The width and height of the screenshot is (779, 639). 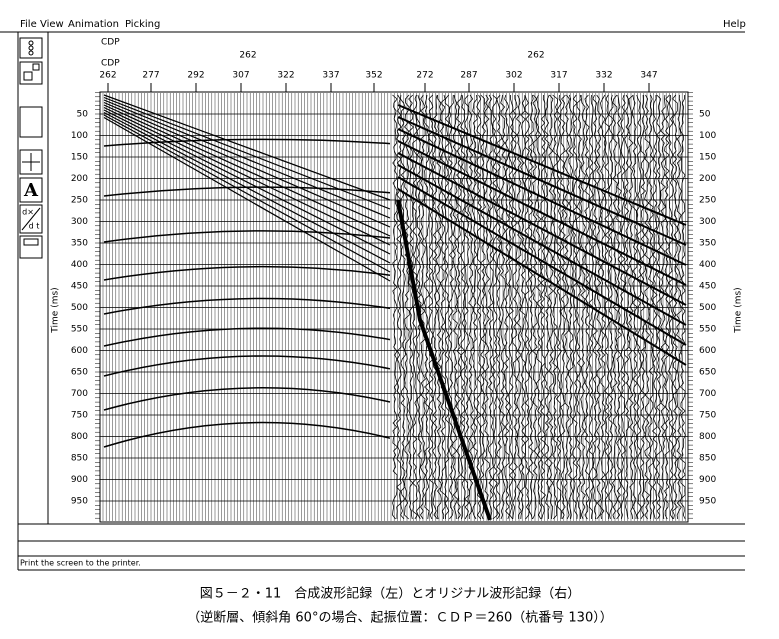 I want to click on text-tool: A, so click(x=31, y=190).